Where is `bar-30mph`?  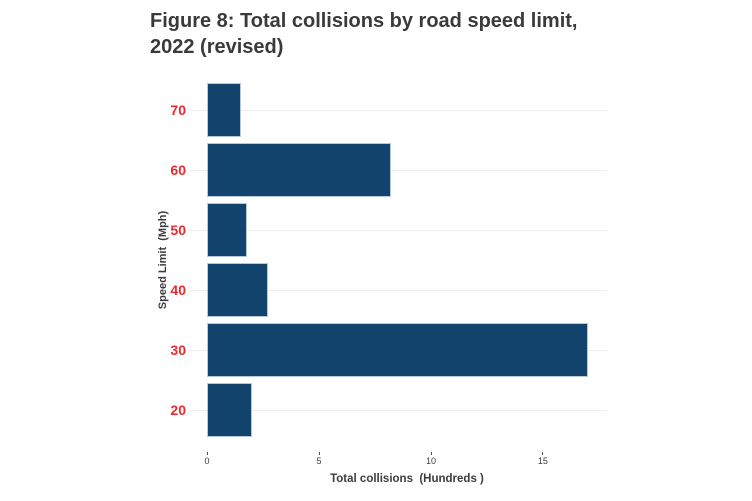
bar-30mph is located at coordinates (397, 350).